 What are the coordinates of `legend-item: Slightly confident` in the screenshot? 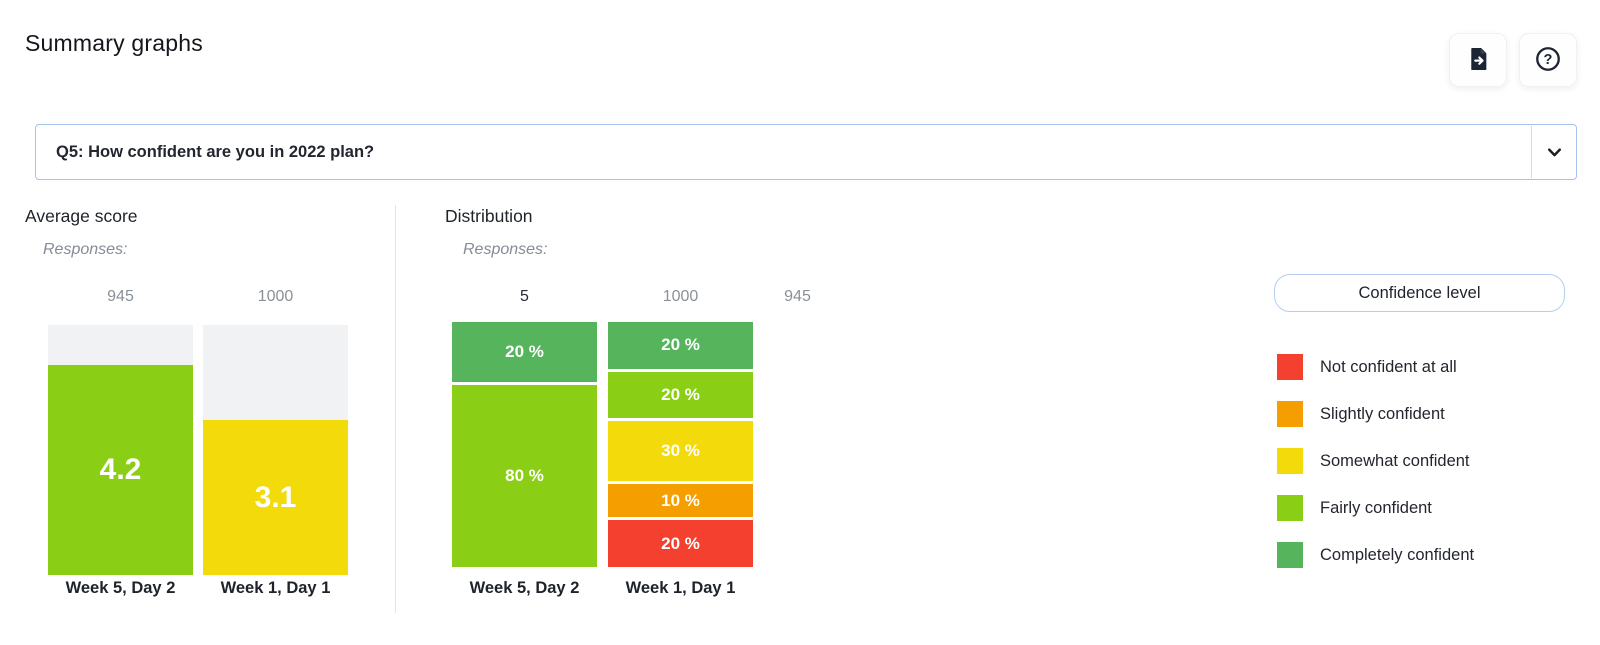 It's located at (1419, 414).